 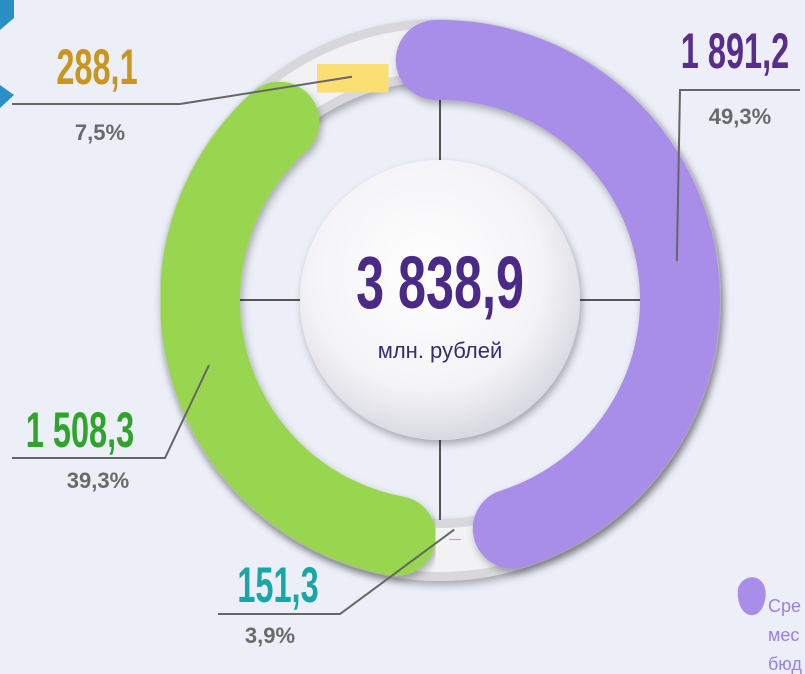 I want to click on share-label: 7,5%, so click(x=100, y=132).